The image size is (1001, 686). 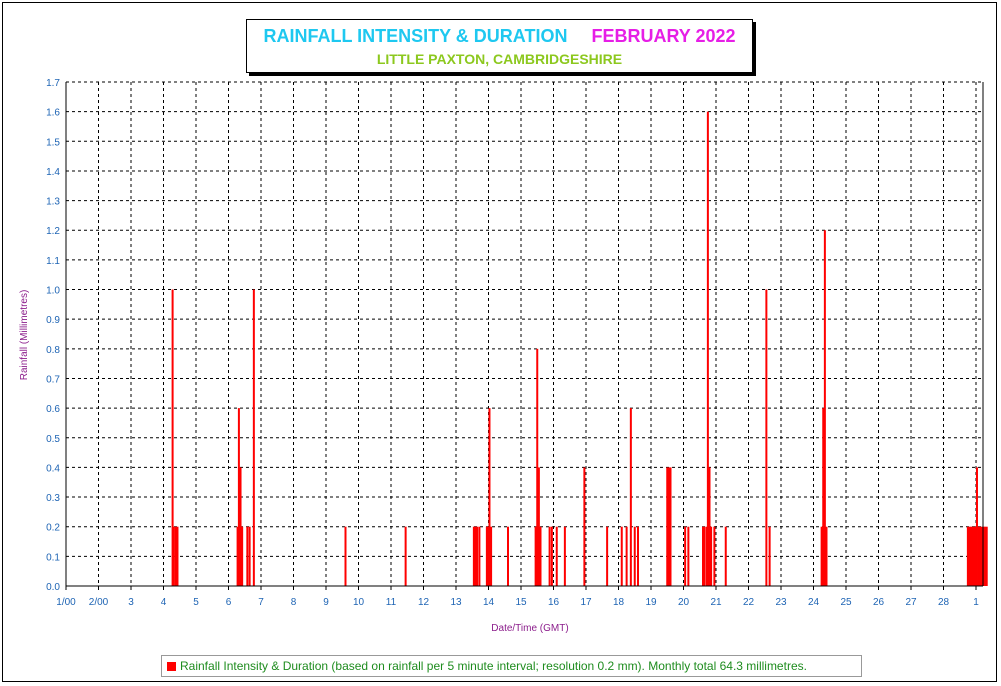 What do you see at coordinates (781, 602) in the screenshot?
I see `x-tick-label: 23` at bounding box center [781, 602].